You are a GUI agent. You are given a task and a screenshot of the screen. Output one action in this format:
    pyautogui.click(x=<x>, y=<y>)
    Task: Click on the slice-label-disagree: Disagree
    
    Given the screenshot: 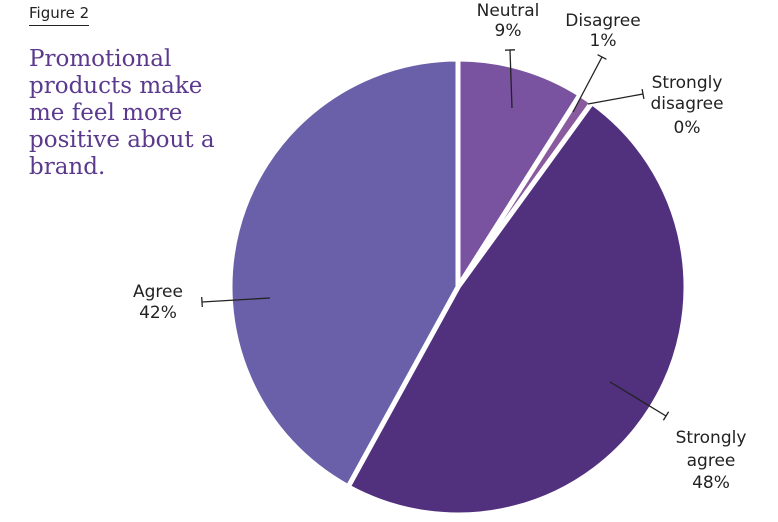 What is the action you would take?
    pyautogui.click(x=602, y=21)
    